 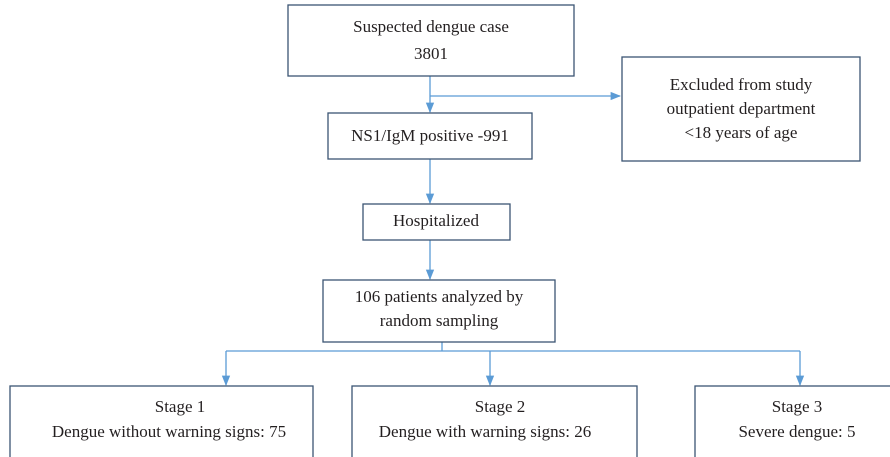 I want to click on node-text: Hospitalized, so click(x=436, y=220).